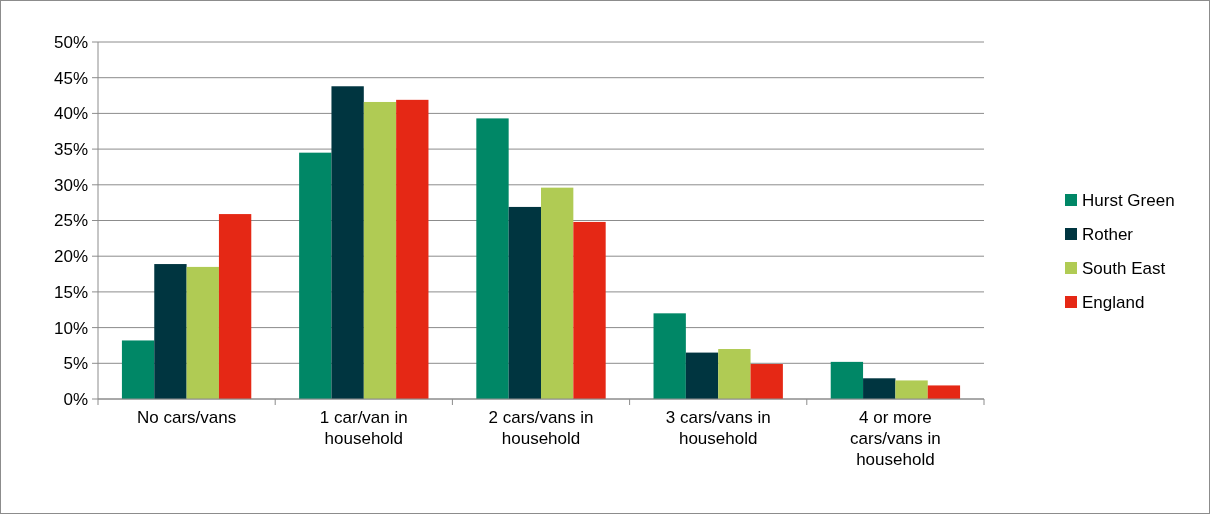 The height and width of the screenshot is (514, 1210). What do you see at coordinates (895, 438) in the screenshot?
I see `x-tick-label: 4 or more cars/vans in household` at bounding box center [895, 438].